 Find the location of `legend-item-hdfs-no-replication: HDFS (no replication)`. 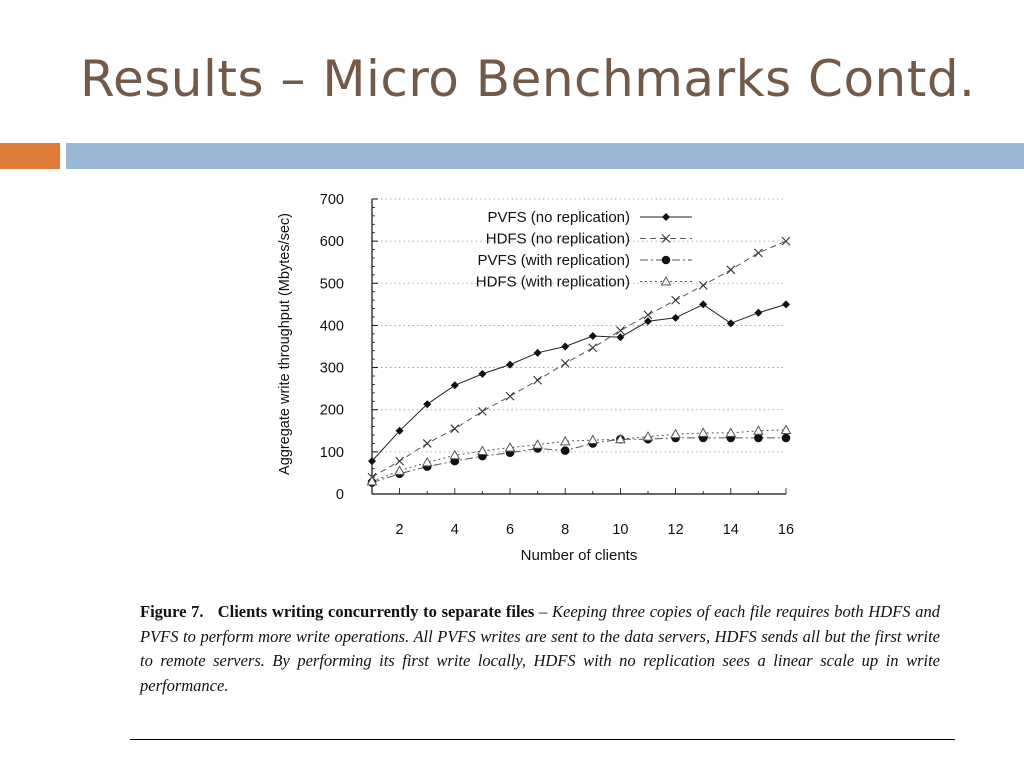

legend-item-hdfs-no-replication: HDFS (no replication) is located at coordinates (589, 239).